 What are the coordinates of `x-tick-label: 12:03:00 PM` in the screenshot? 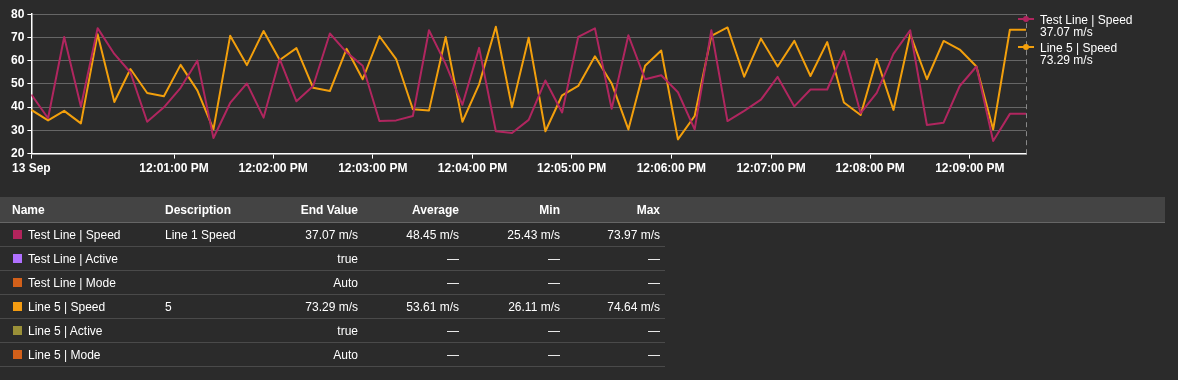 It's located at (373, 168).